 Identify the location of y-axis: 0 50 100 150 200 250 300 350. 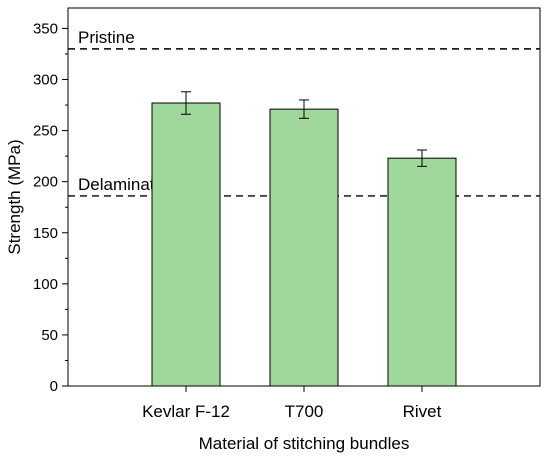
(50, 207).